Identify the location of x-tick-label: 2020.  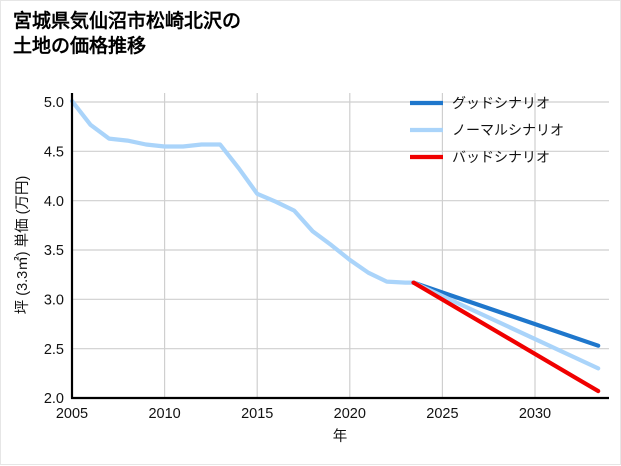
(350, 414).